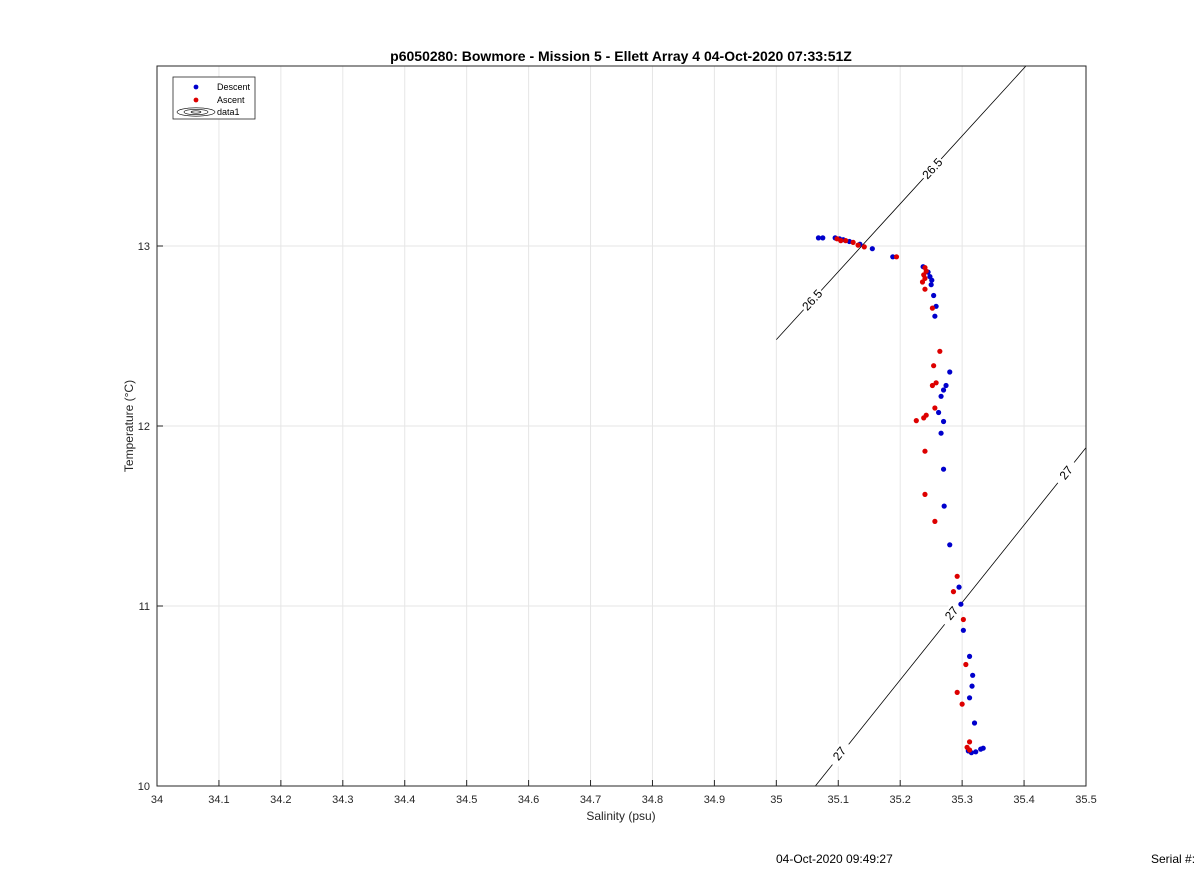 This screenshot has height=885, width=1200. What do you see at coordinates (620, 816) in the screenshot?
I see `x-axis-label: Salinity (psu)` at bounding box center [620, 816].